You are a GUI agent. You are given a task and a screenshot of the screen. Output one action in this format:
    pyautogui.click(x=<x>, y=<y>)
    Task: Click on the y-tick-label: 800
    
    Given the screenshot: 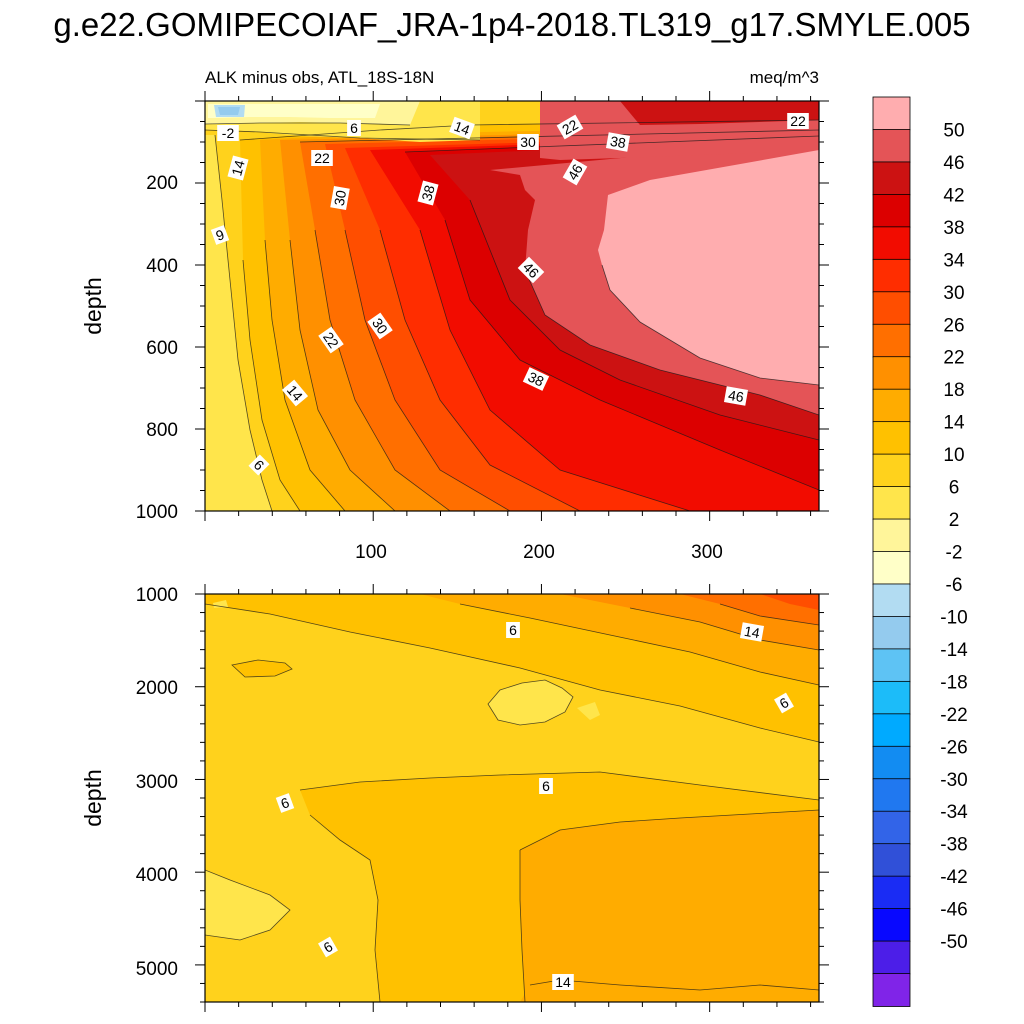 What is the action you would take?
    pyautogui.click(x=162, y=430)
    